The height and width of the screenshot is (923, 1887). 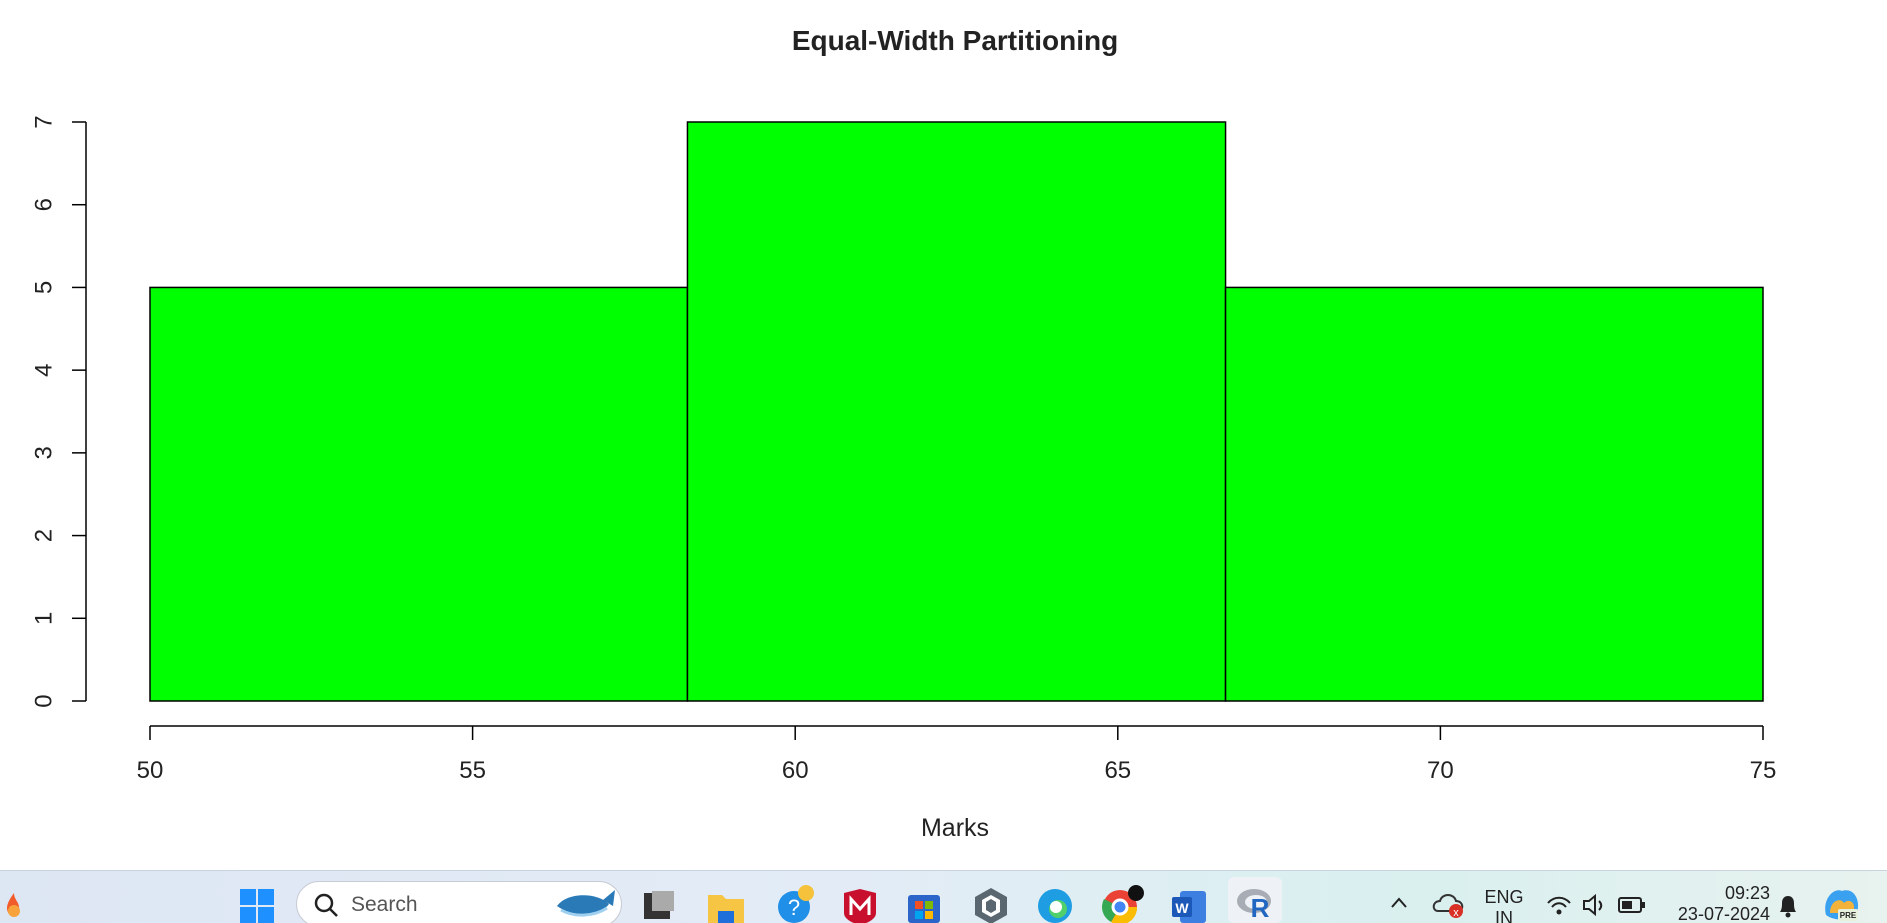 What do you see at coordinates (1504, 915) in the screenshot?
I see `region-code: IN` at bounding box center [1504, 915].